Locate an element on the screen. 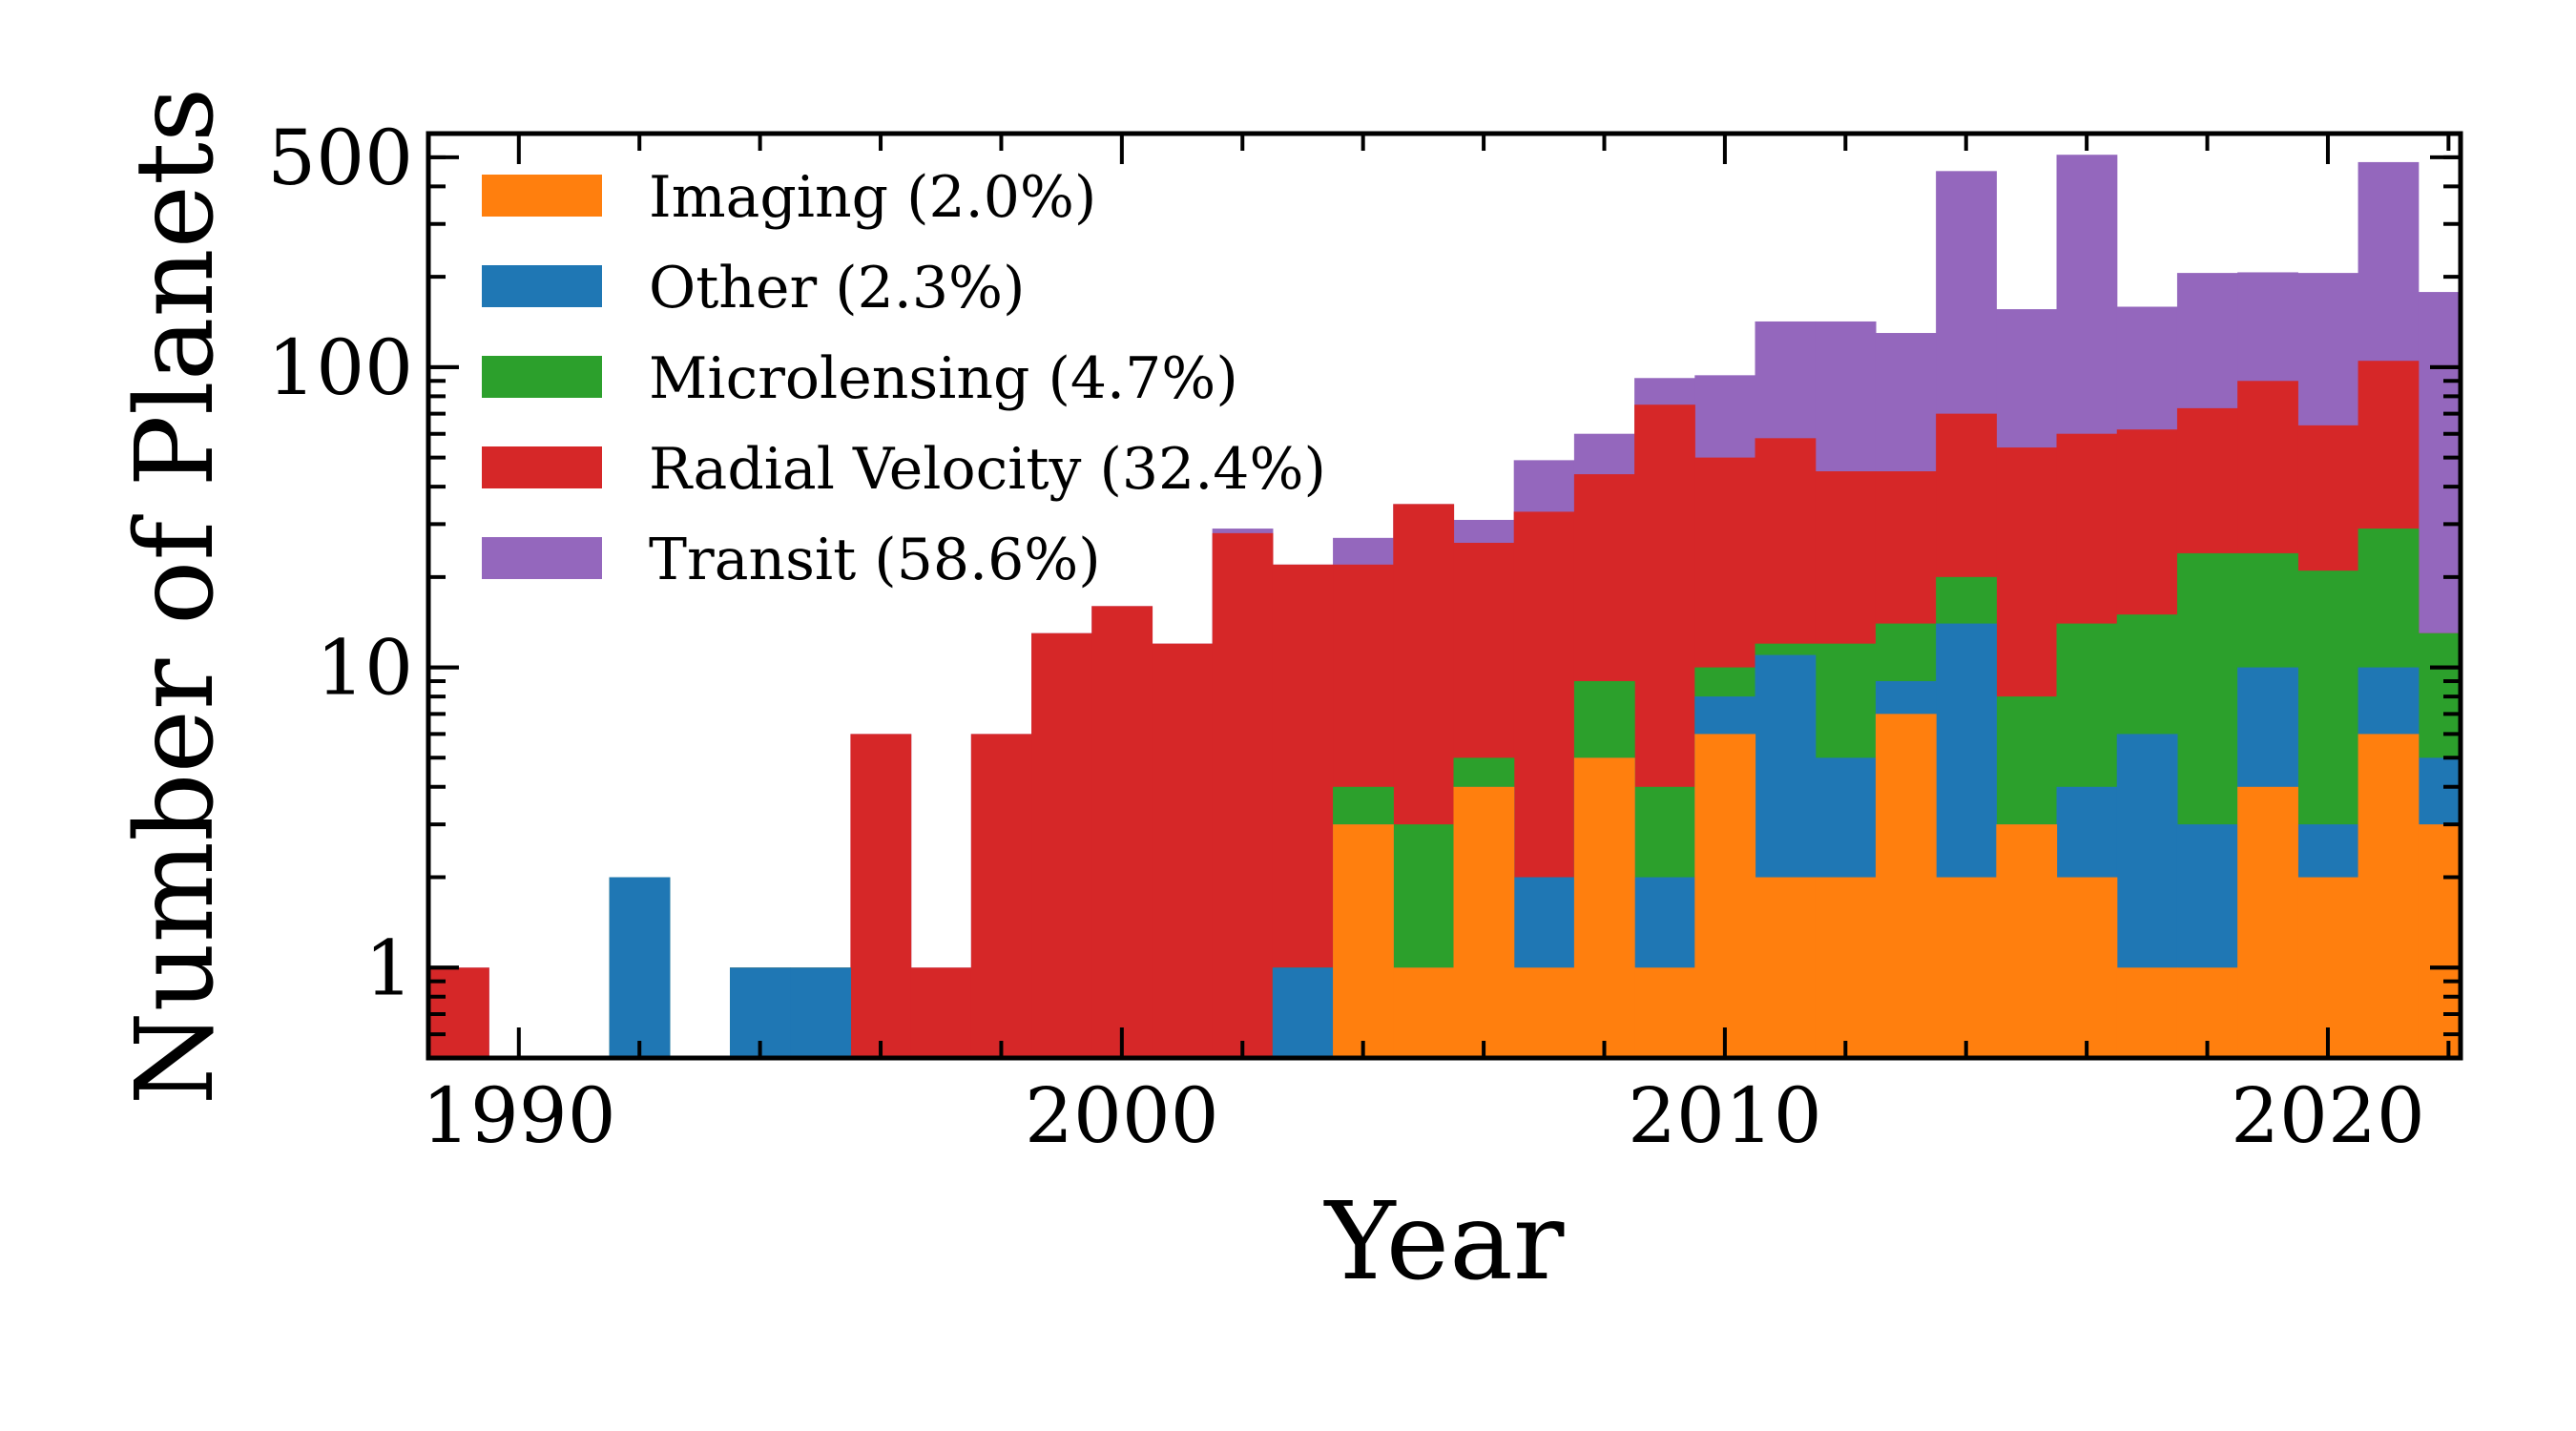  bar-imaging-2007 is located at coordinates (1544, 1012).